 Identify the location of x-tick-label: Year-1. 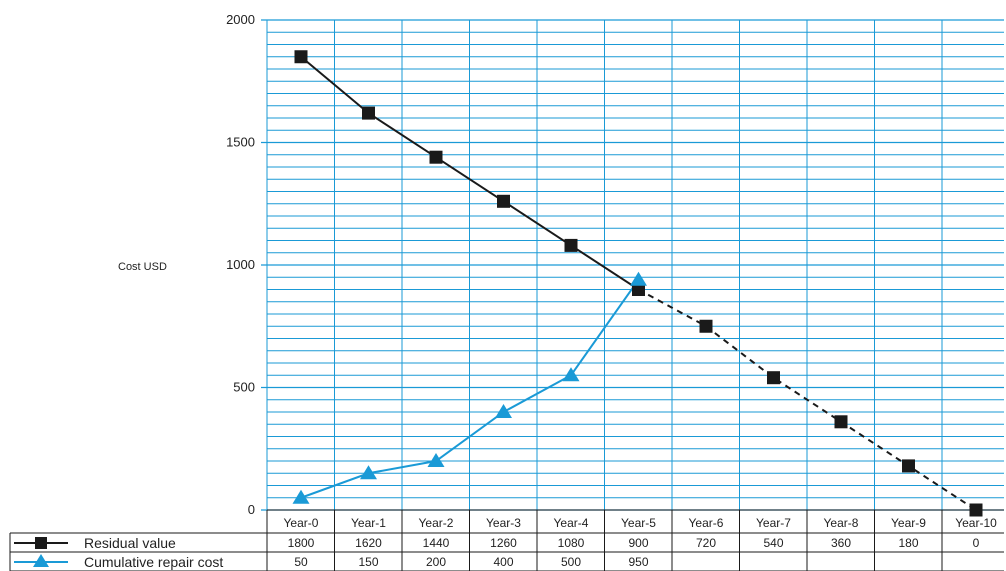
(368, 523).